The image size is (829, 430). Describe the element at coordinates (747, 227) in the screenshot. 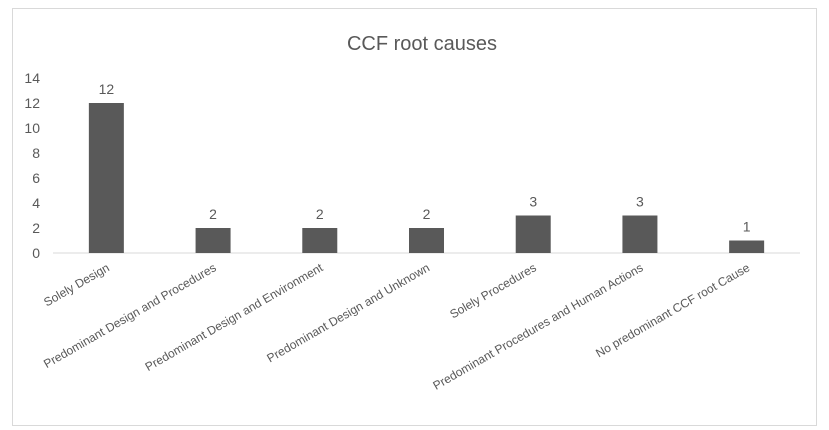

I see `data-label: 1` at that location.